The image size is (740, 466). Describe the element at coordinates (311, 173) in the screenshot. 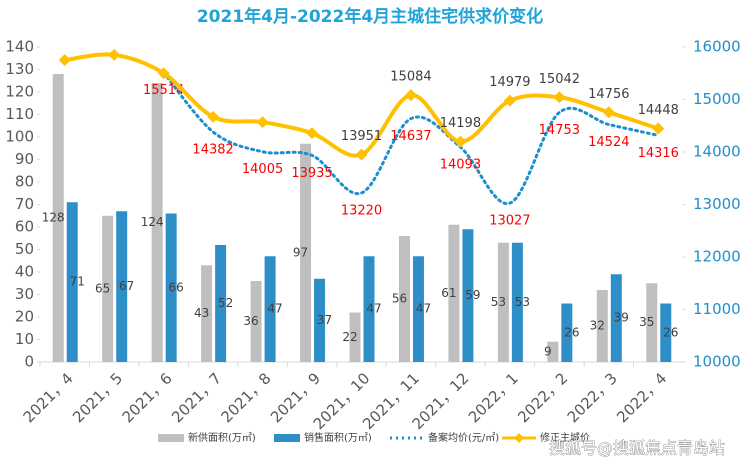

I see `data-label: 13935` at that location.